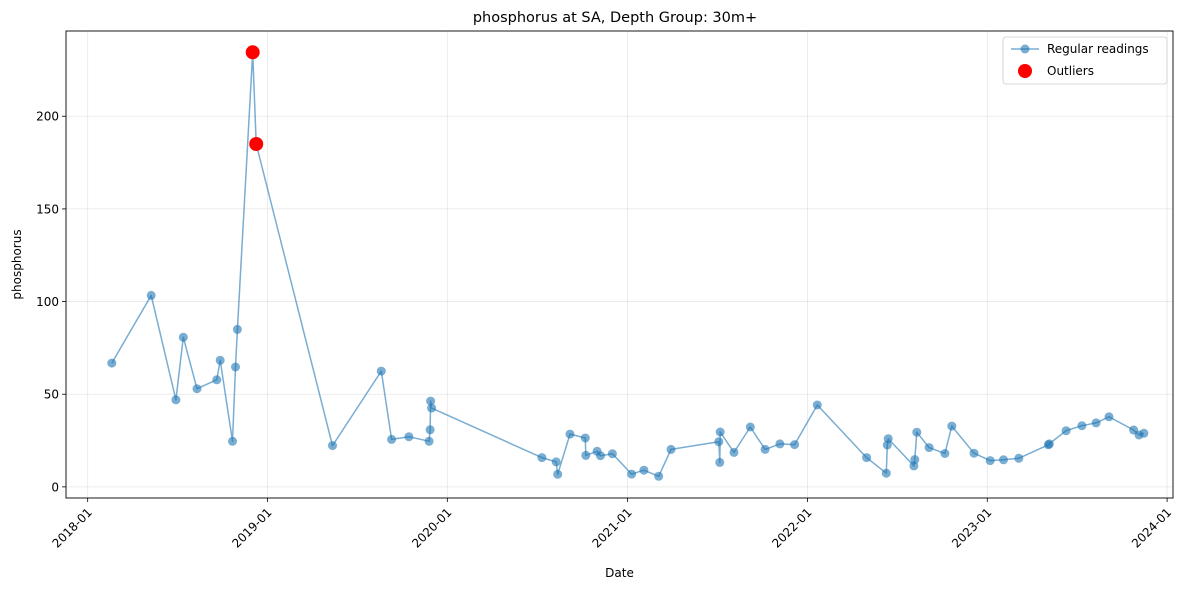 This screenshot has width=1187, height=593. Describe the element at coordinates (615, 18) in the screenshot. I see `chart-title: phosphorus at SA, Depth Group: 30m+` at that location.